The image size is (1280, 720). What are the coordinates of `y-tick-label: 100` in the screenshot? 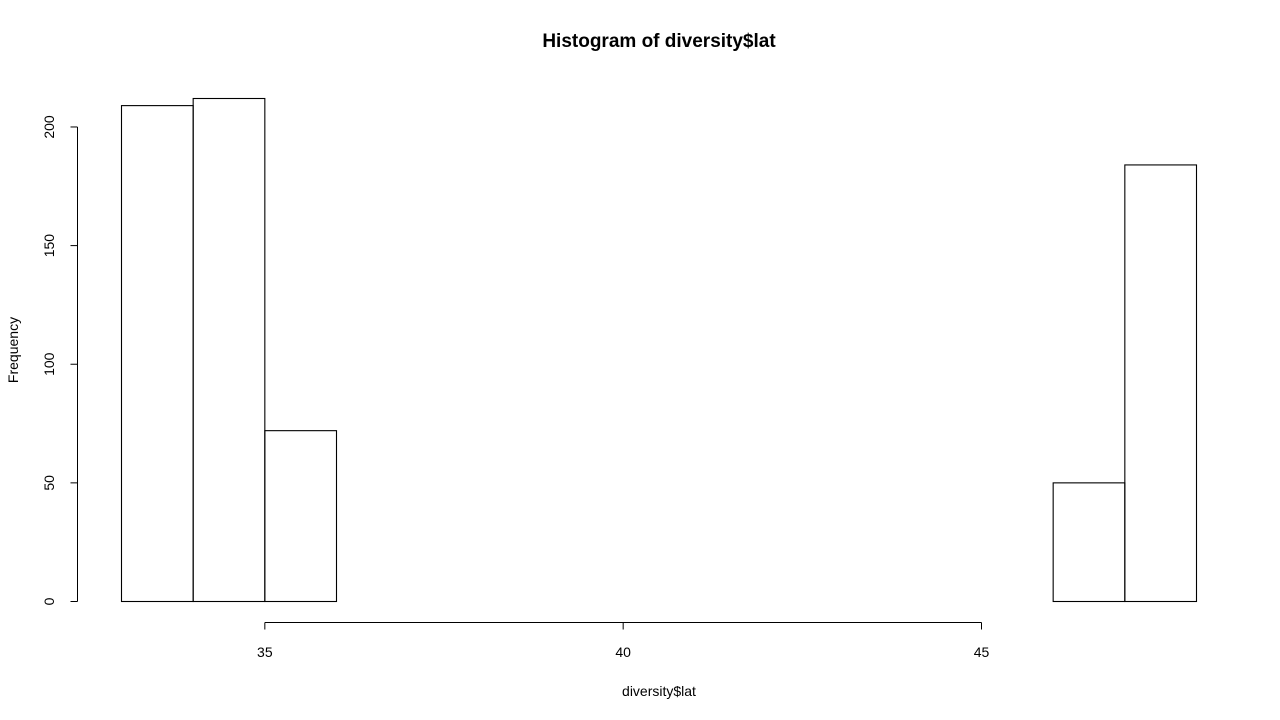 It's located at (49, 364).